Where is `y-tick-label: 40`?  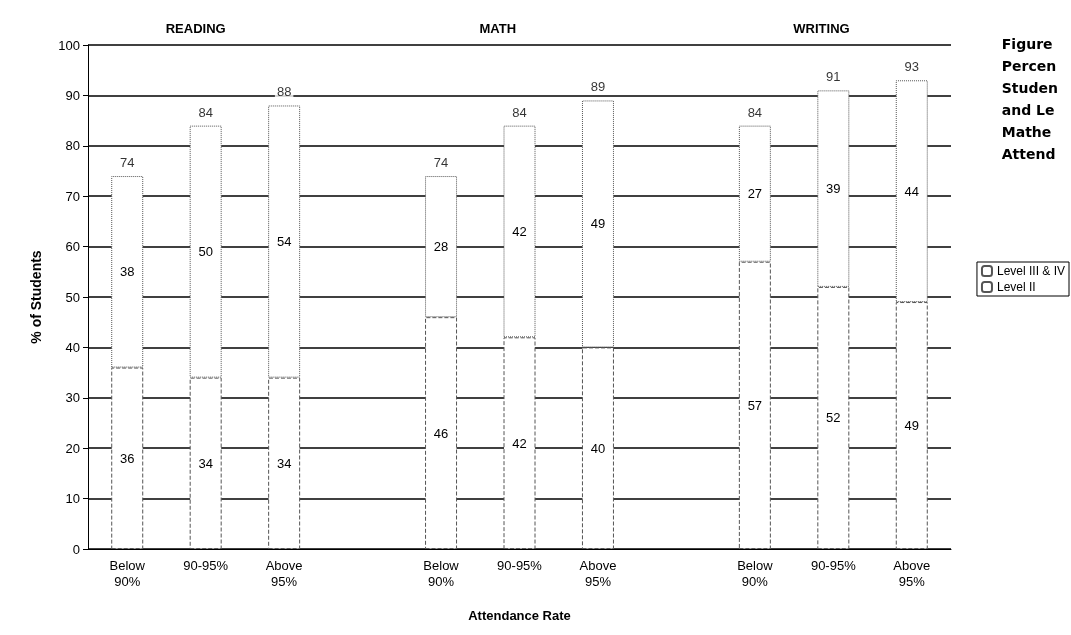 y-tick-label: 40 is located at coordinates (72, 347).